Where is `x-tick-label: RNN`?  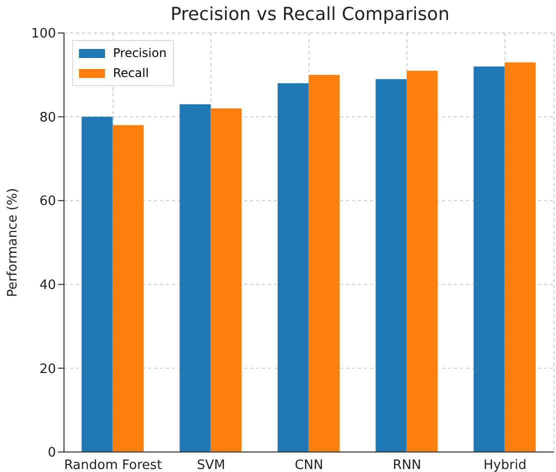 x-tick-label: RNN is located at coordinates (407, 465).